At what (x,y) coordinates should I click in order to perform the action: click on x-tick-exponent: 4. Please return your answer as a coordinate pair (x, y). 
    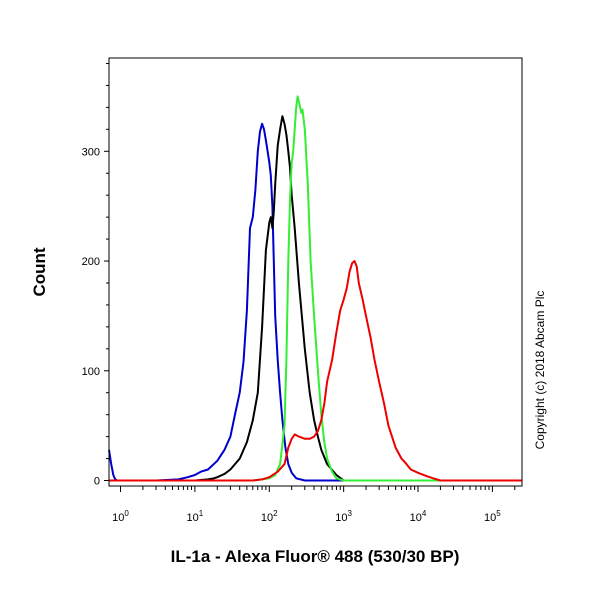
    Looking at the image, I should click on (424, 513).